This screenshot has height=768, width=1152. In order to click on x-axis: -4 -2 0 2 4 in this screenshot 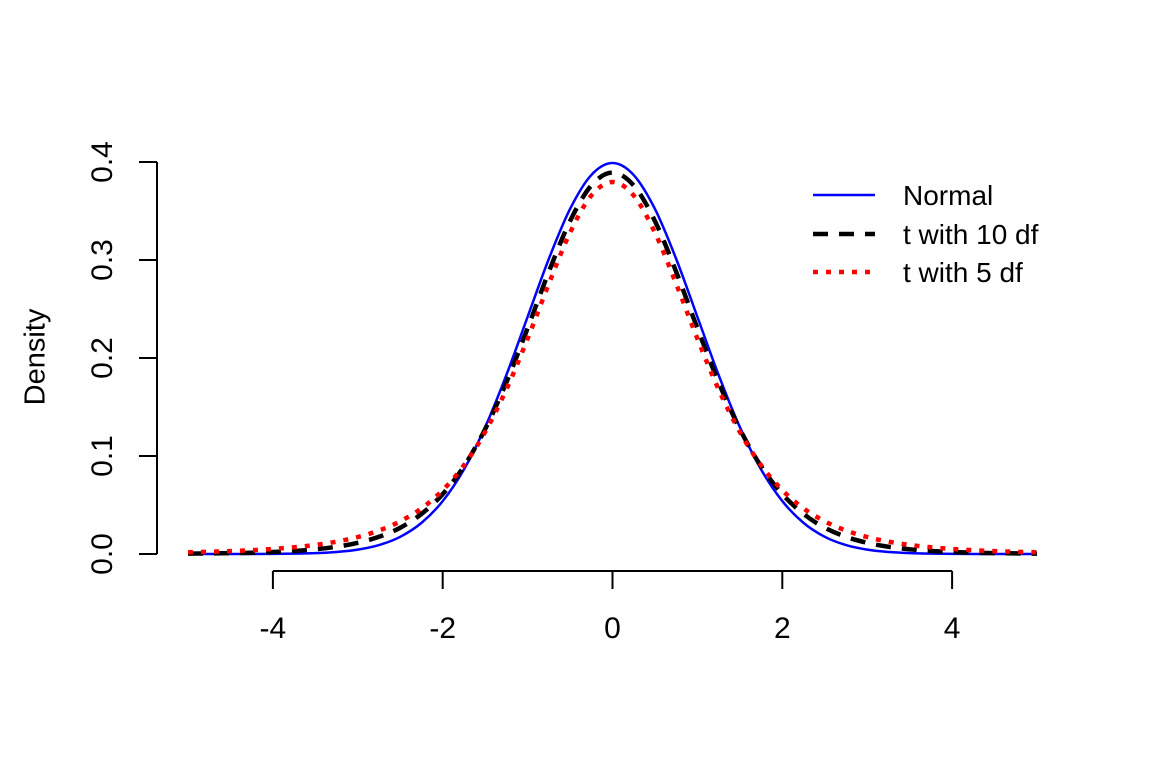, I will do `click(610, 607)`.